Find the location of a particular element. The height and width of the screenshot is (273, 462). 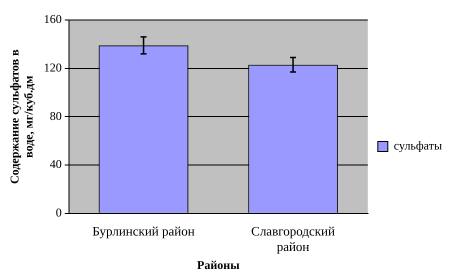

x-tick-label: Славгородский район is located at coordinates (293, 239).